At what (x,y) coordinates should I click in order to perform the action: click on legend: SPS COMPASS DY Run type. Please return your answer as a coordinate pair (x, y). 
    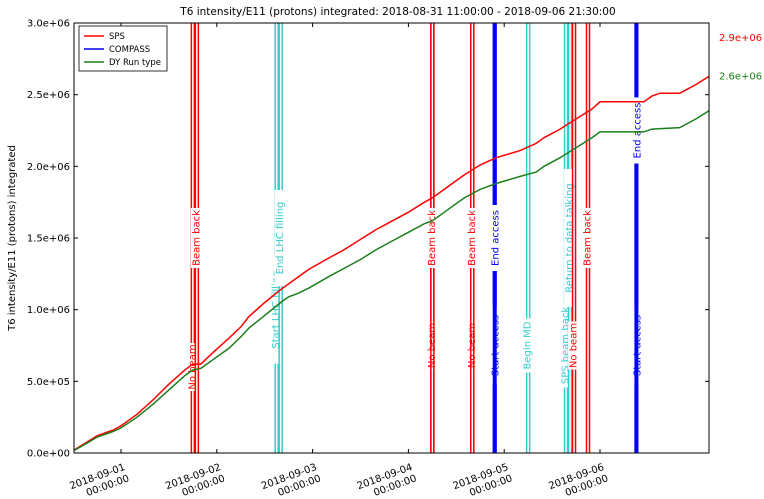
    Looking at the image, I should click on (123, 48).